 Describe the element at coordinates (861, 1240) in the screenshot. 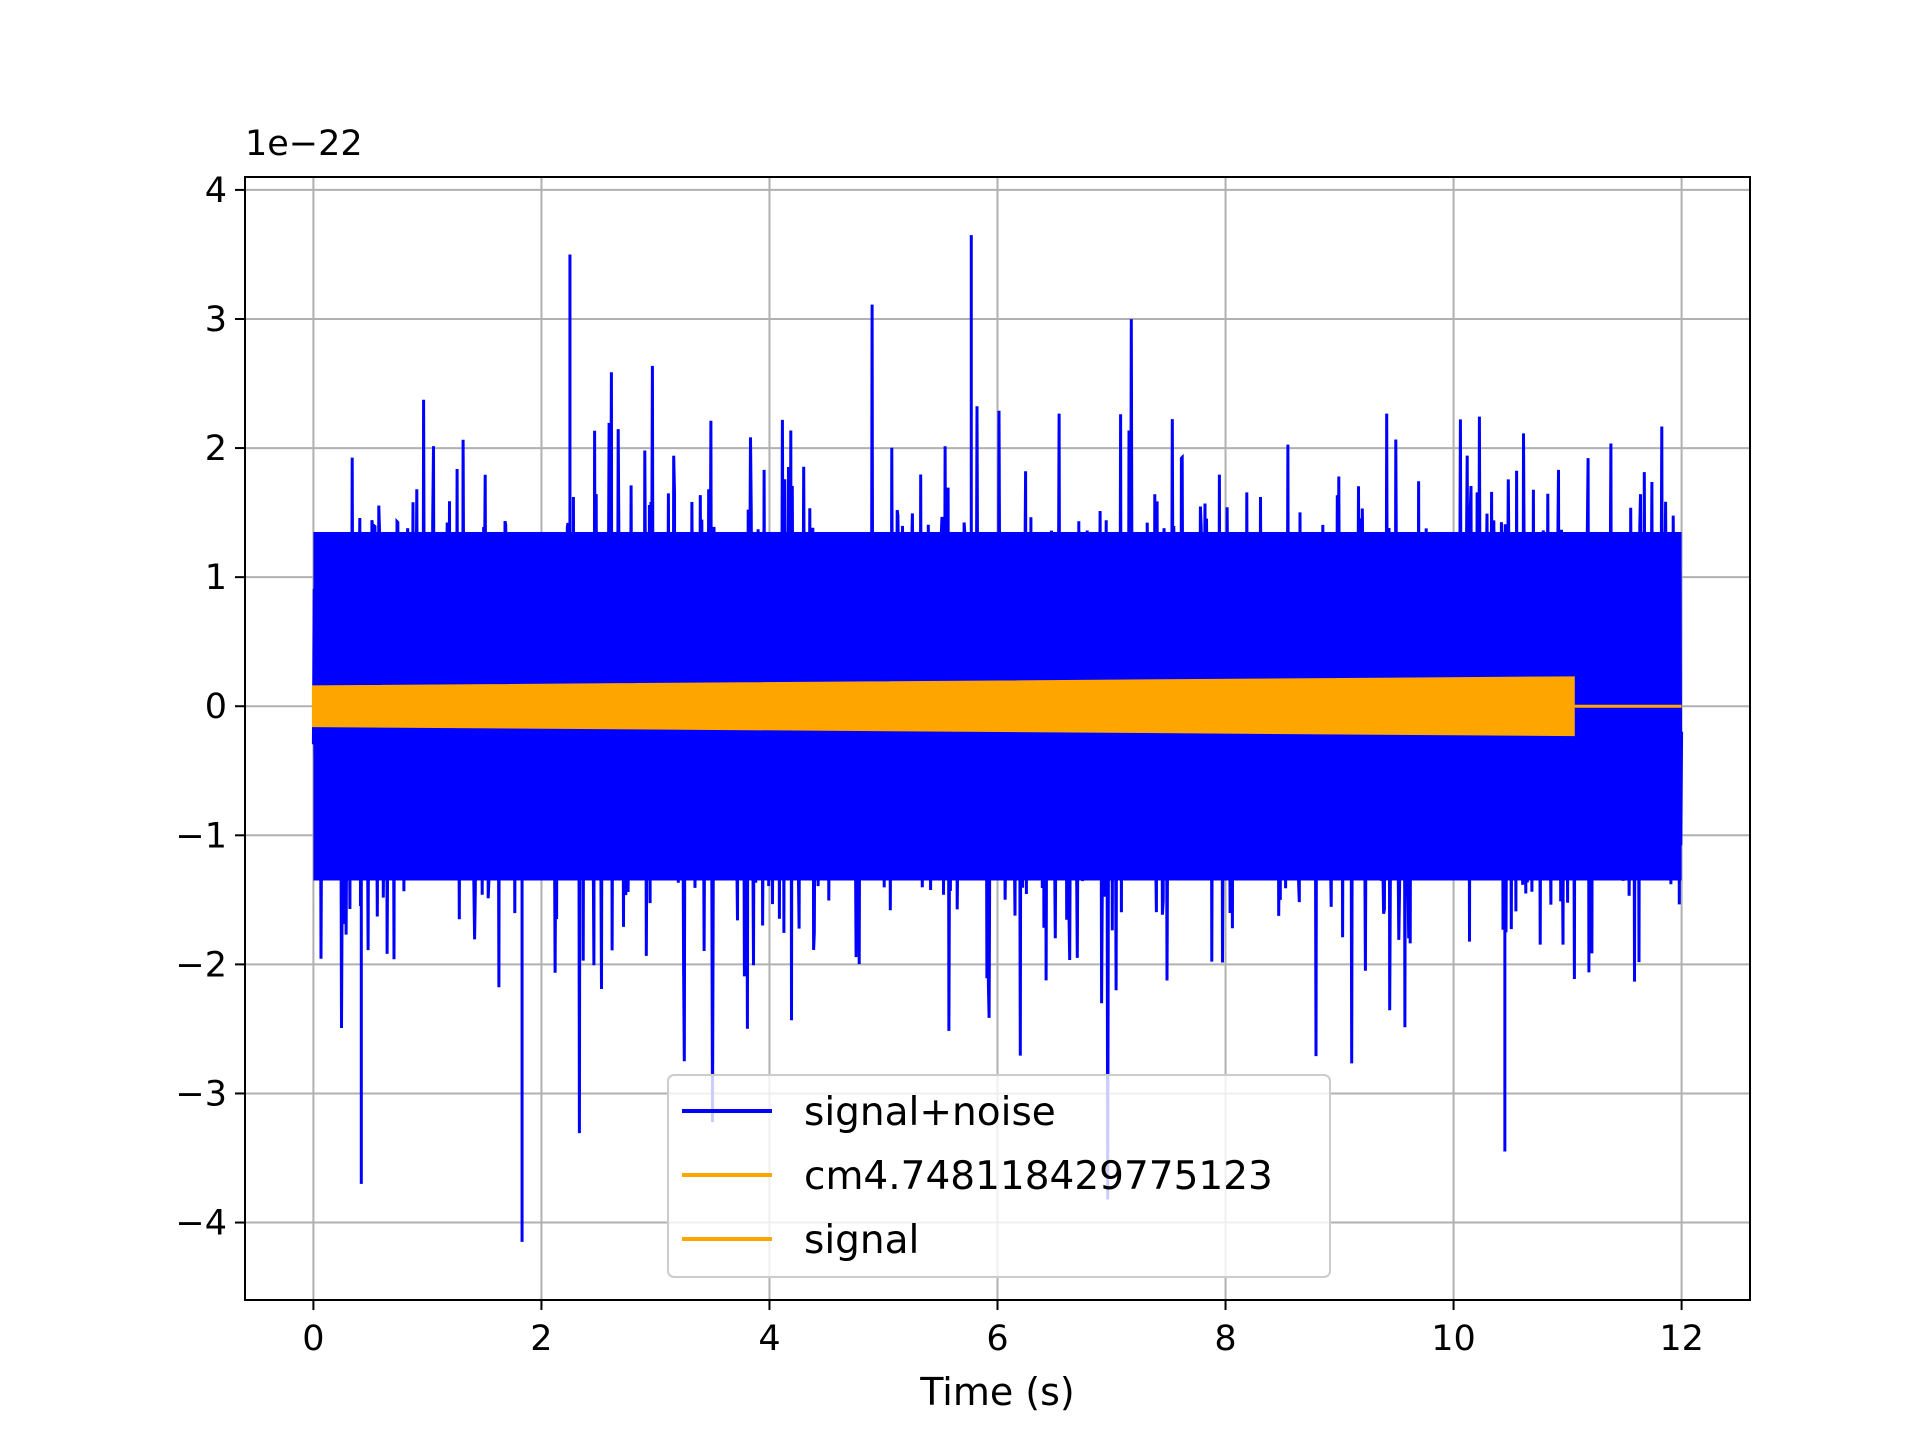

I see `legend-label: signal` at that location.